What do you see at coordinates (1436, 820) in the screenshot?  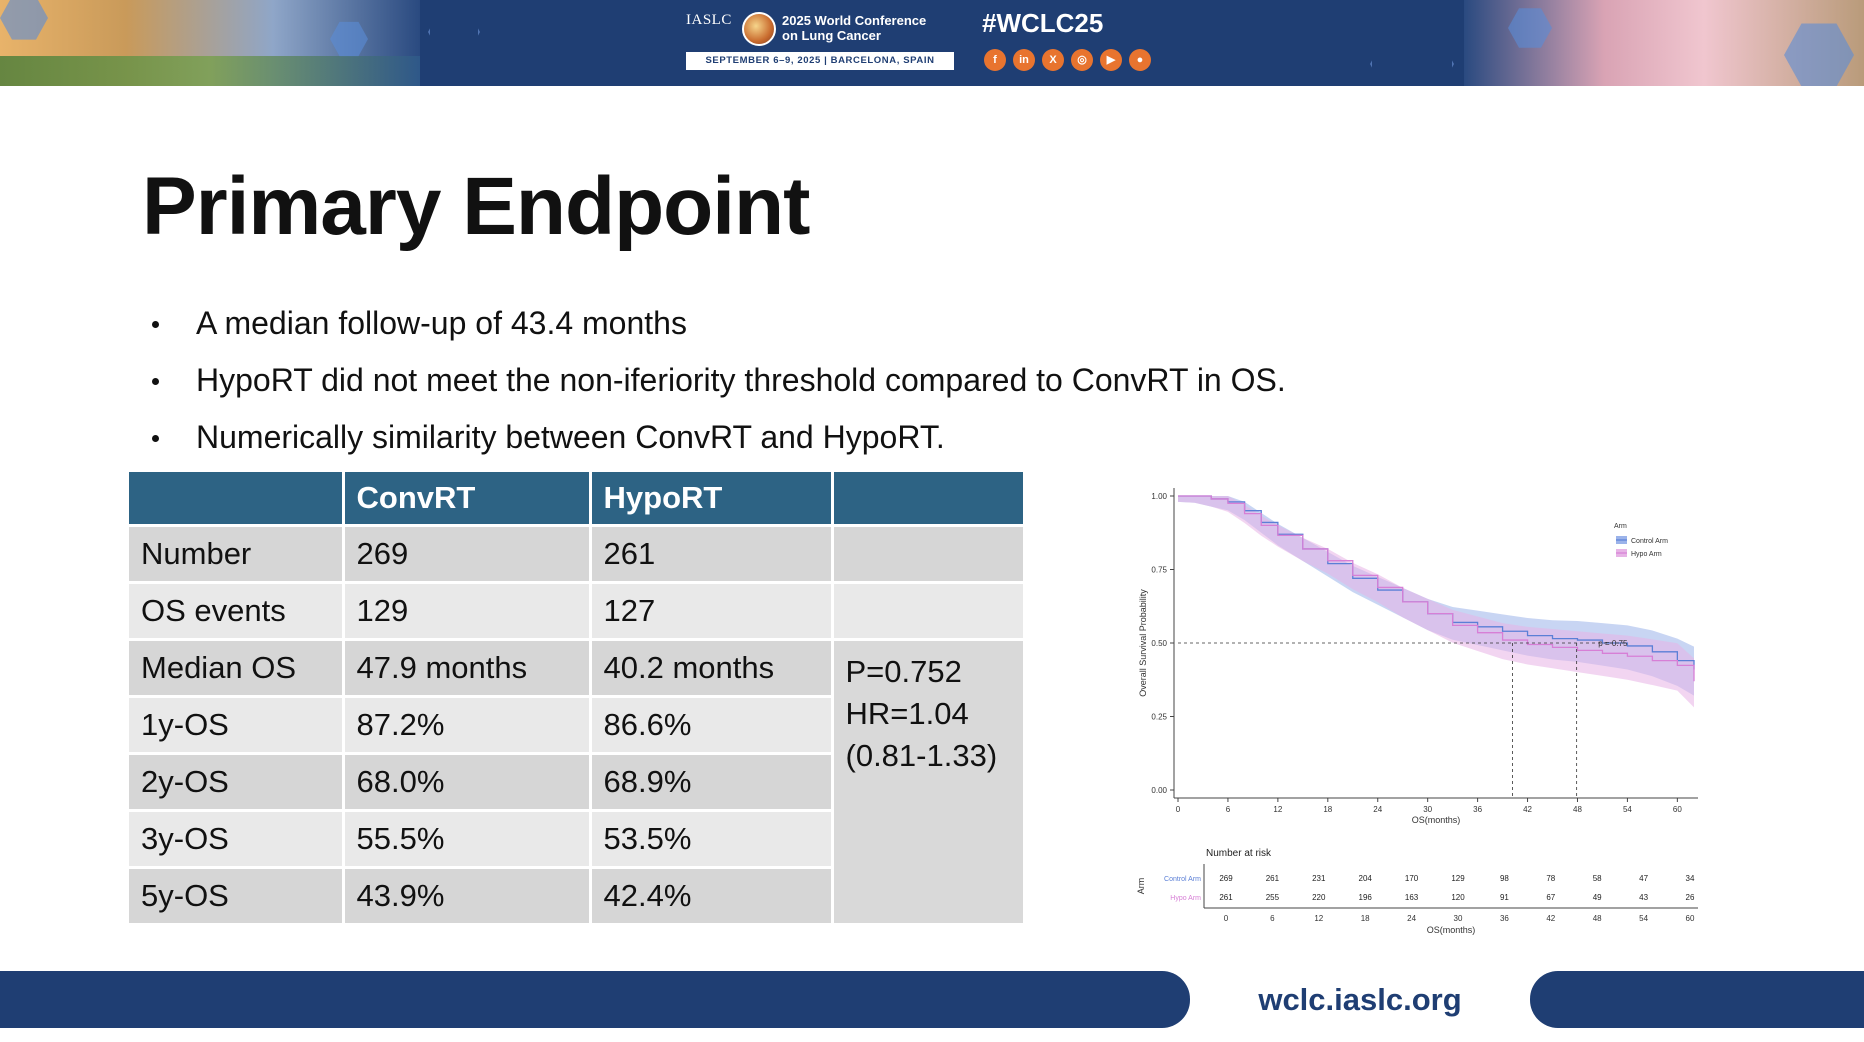 I see `x-axis-label: OS(months)` at bounding box center [1436, 820].